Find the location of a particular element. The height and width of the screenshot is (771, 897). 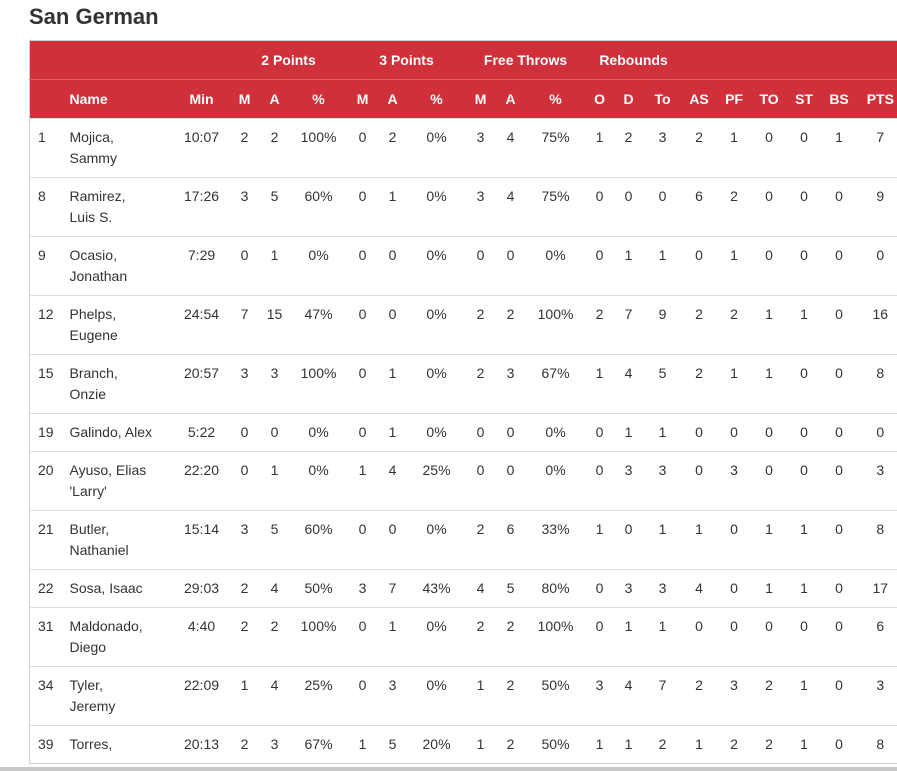

player-name-line2: 'Larry' is located at coordinates (88, 491).